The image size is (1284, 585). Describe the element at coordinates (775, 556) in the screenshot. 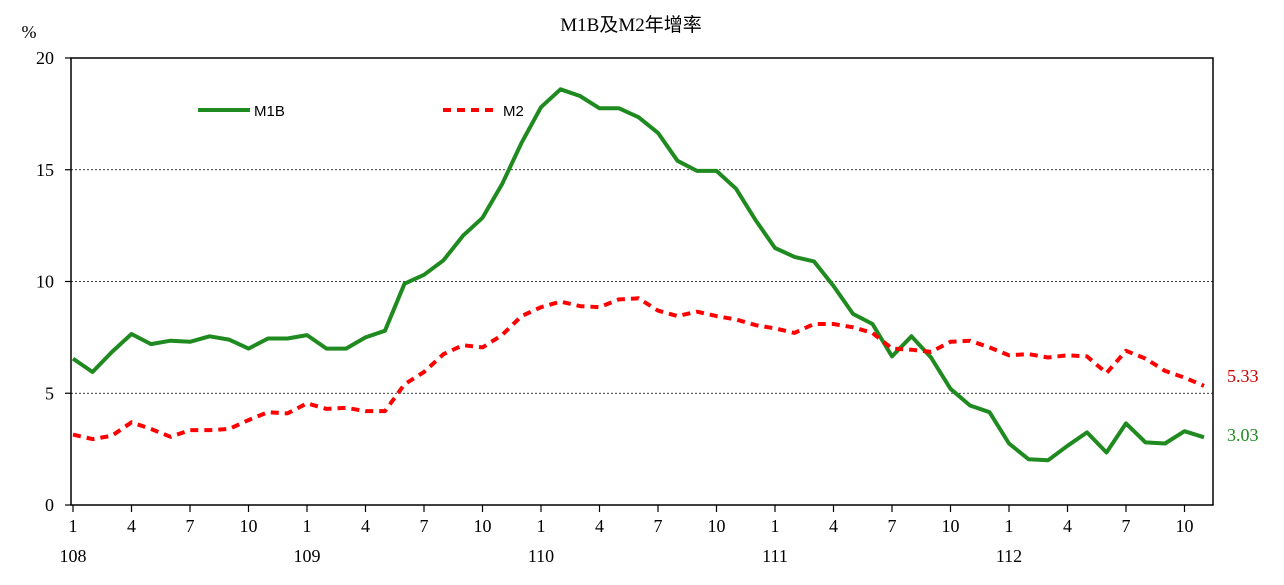

I see `x-year-label: 111` at that location.